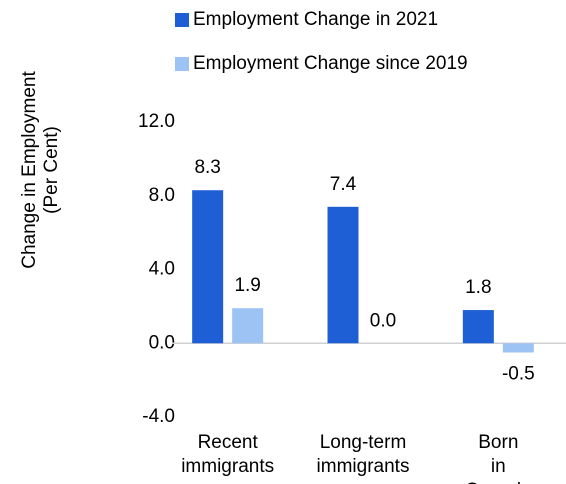  What do you see at coordinates (207, 167) in the screenshot?
I see `data-label: 8.3` at bounding box center [207, 167].